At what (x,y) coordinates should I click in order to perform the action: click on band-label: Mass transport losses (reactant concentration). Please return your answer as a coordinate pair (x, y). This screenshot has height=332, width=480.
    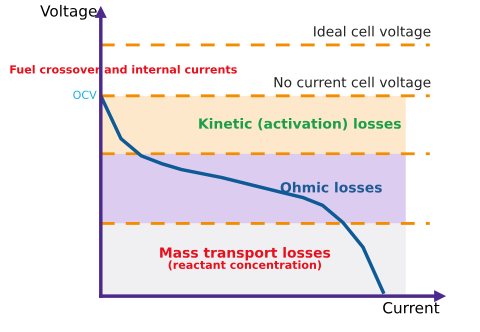
    Looking at the image, I should click on (245, 258).